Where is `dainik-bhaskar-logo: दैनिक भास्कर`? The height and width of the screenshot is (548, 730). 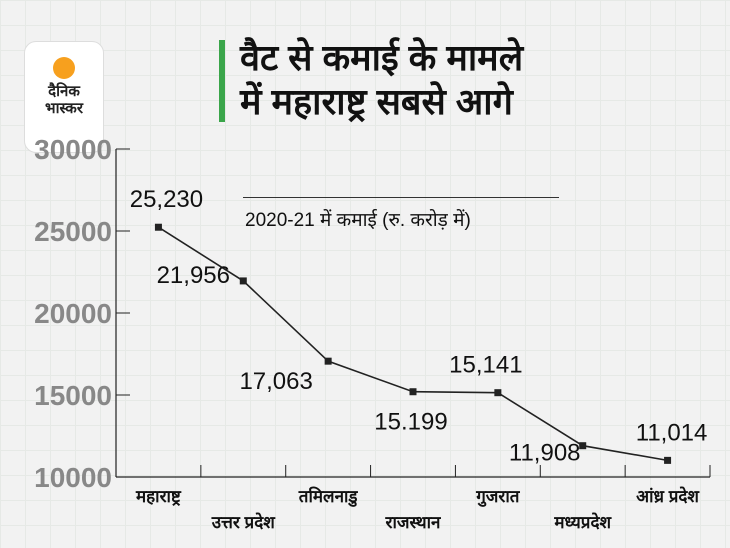 dainik-bhaskar-logo: दैनिक भास्कर is located at coordinates (64, 97).